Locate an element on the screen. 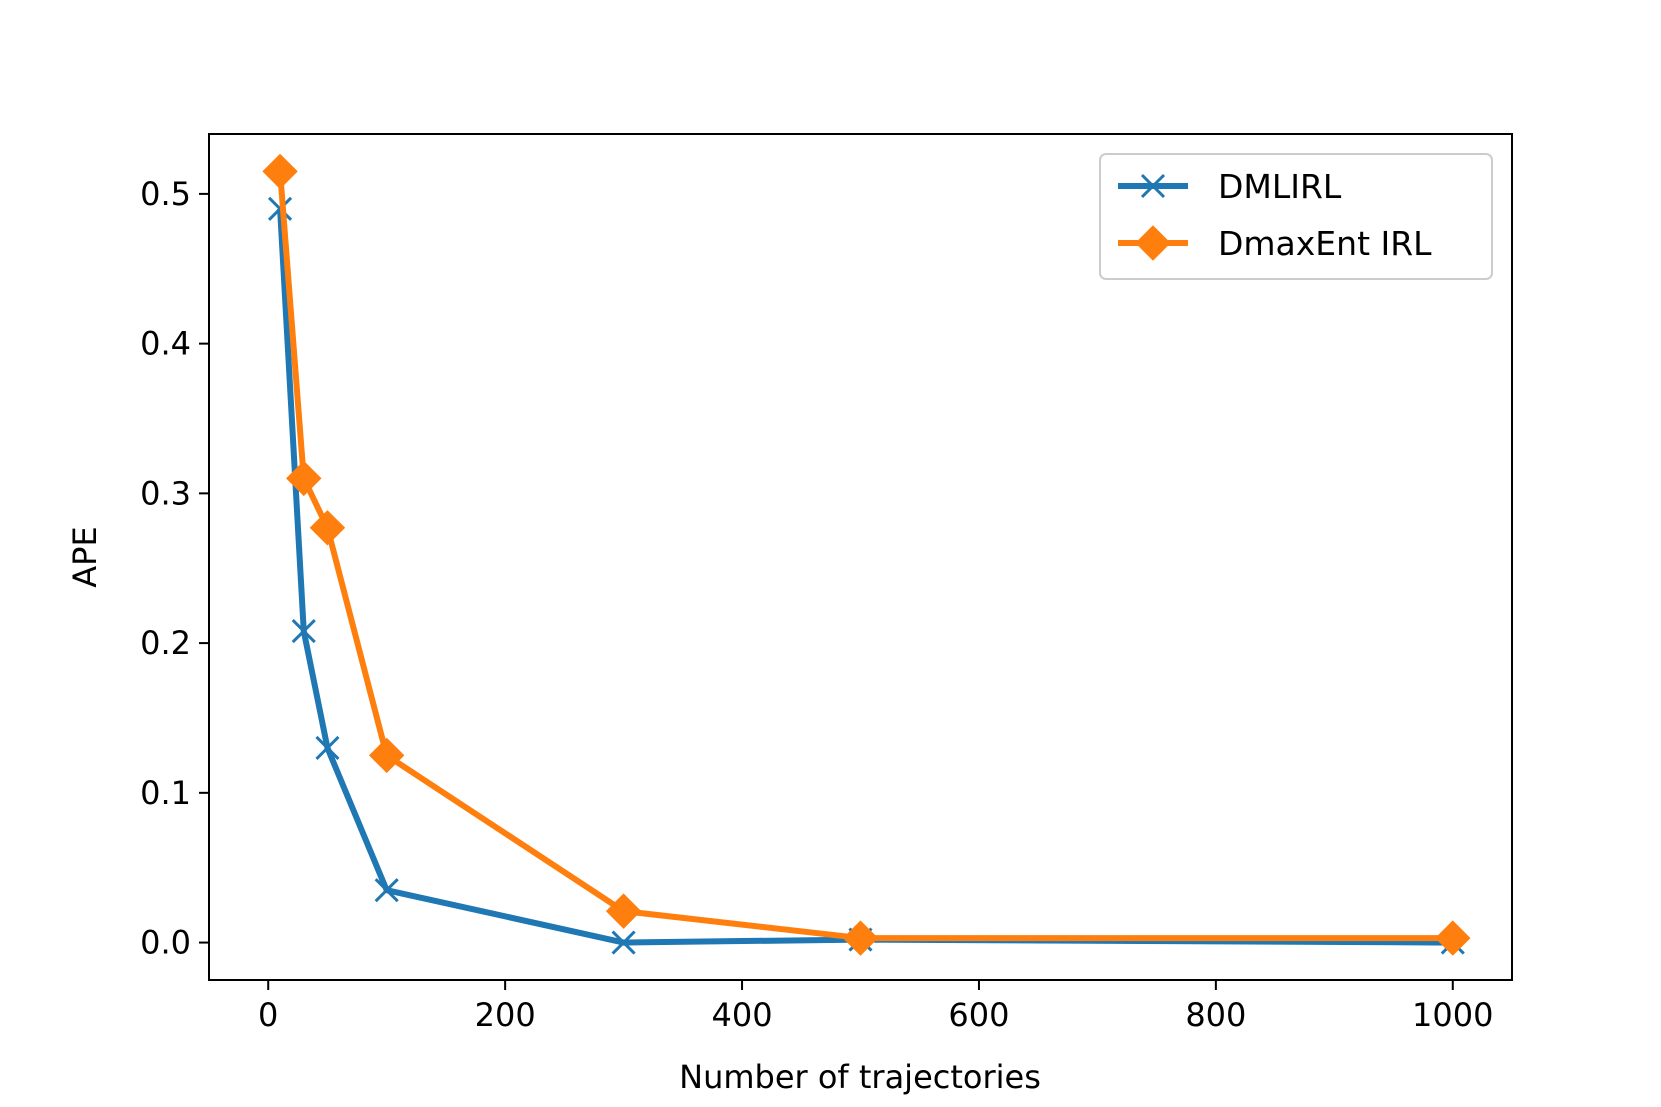  y-tick-label: 0.4 is located at coordinates (165, 344).